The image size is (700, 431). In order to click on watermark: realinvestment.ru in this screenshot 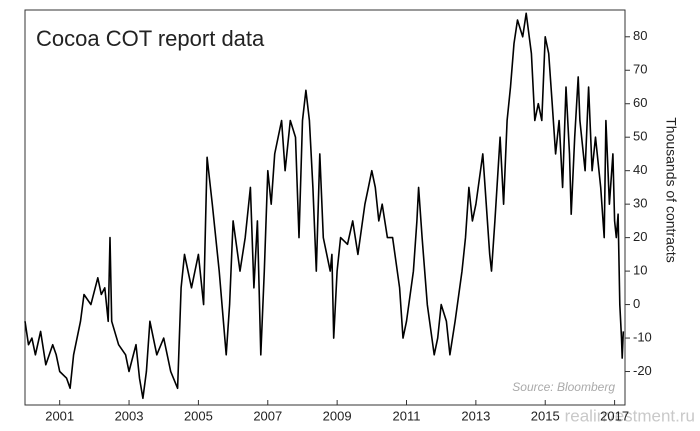, I will do `click(630, 415)`.